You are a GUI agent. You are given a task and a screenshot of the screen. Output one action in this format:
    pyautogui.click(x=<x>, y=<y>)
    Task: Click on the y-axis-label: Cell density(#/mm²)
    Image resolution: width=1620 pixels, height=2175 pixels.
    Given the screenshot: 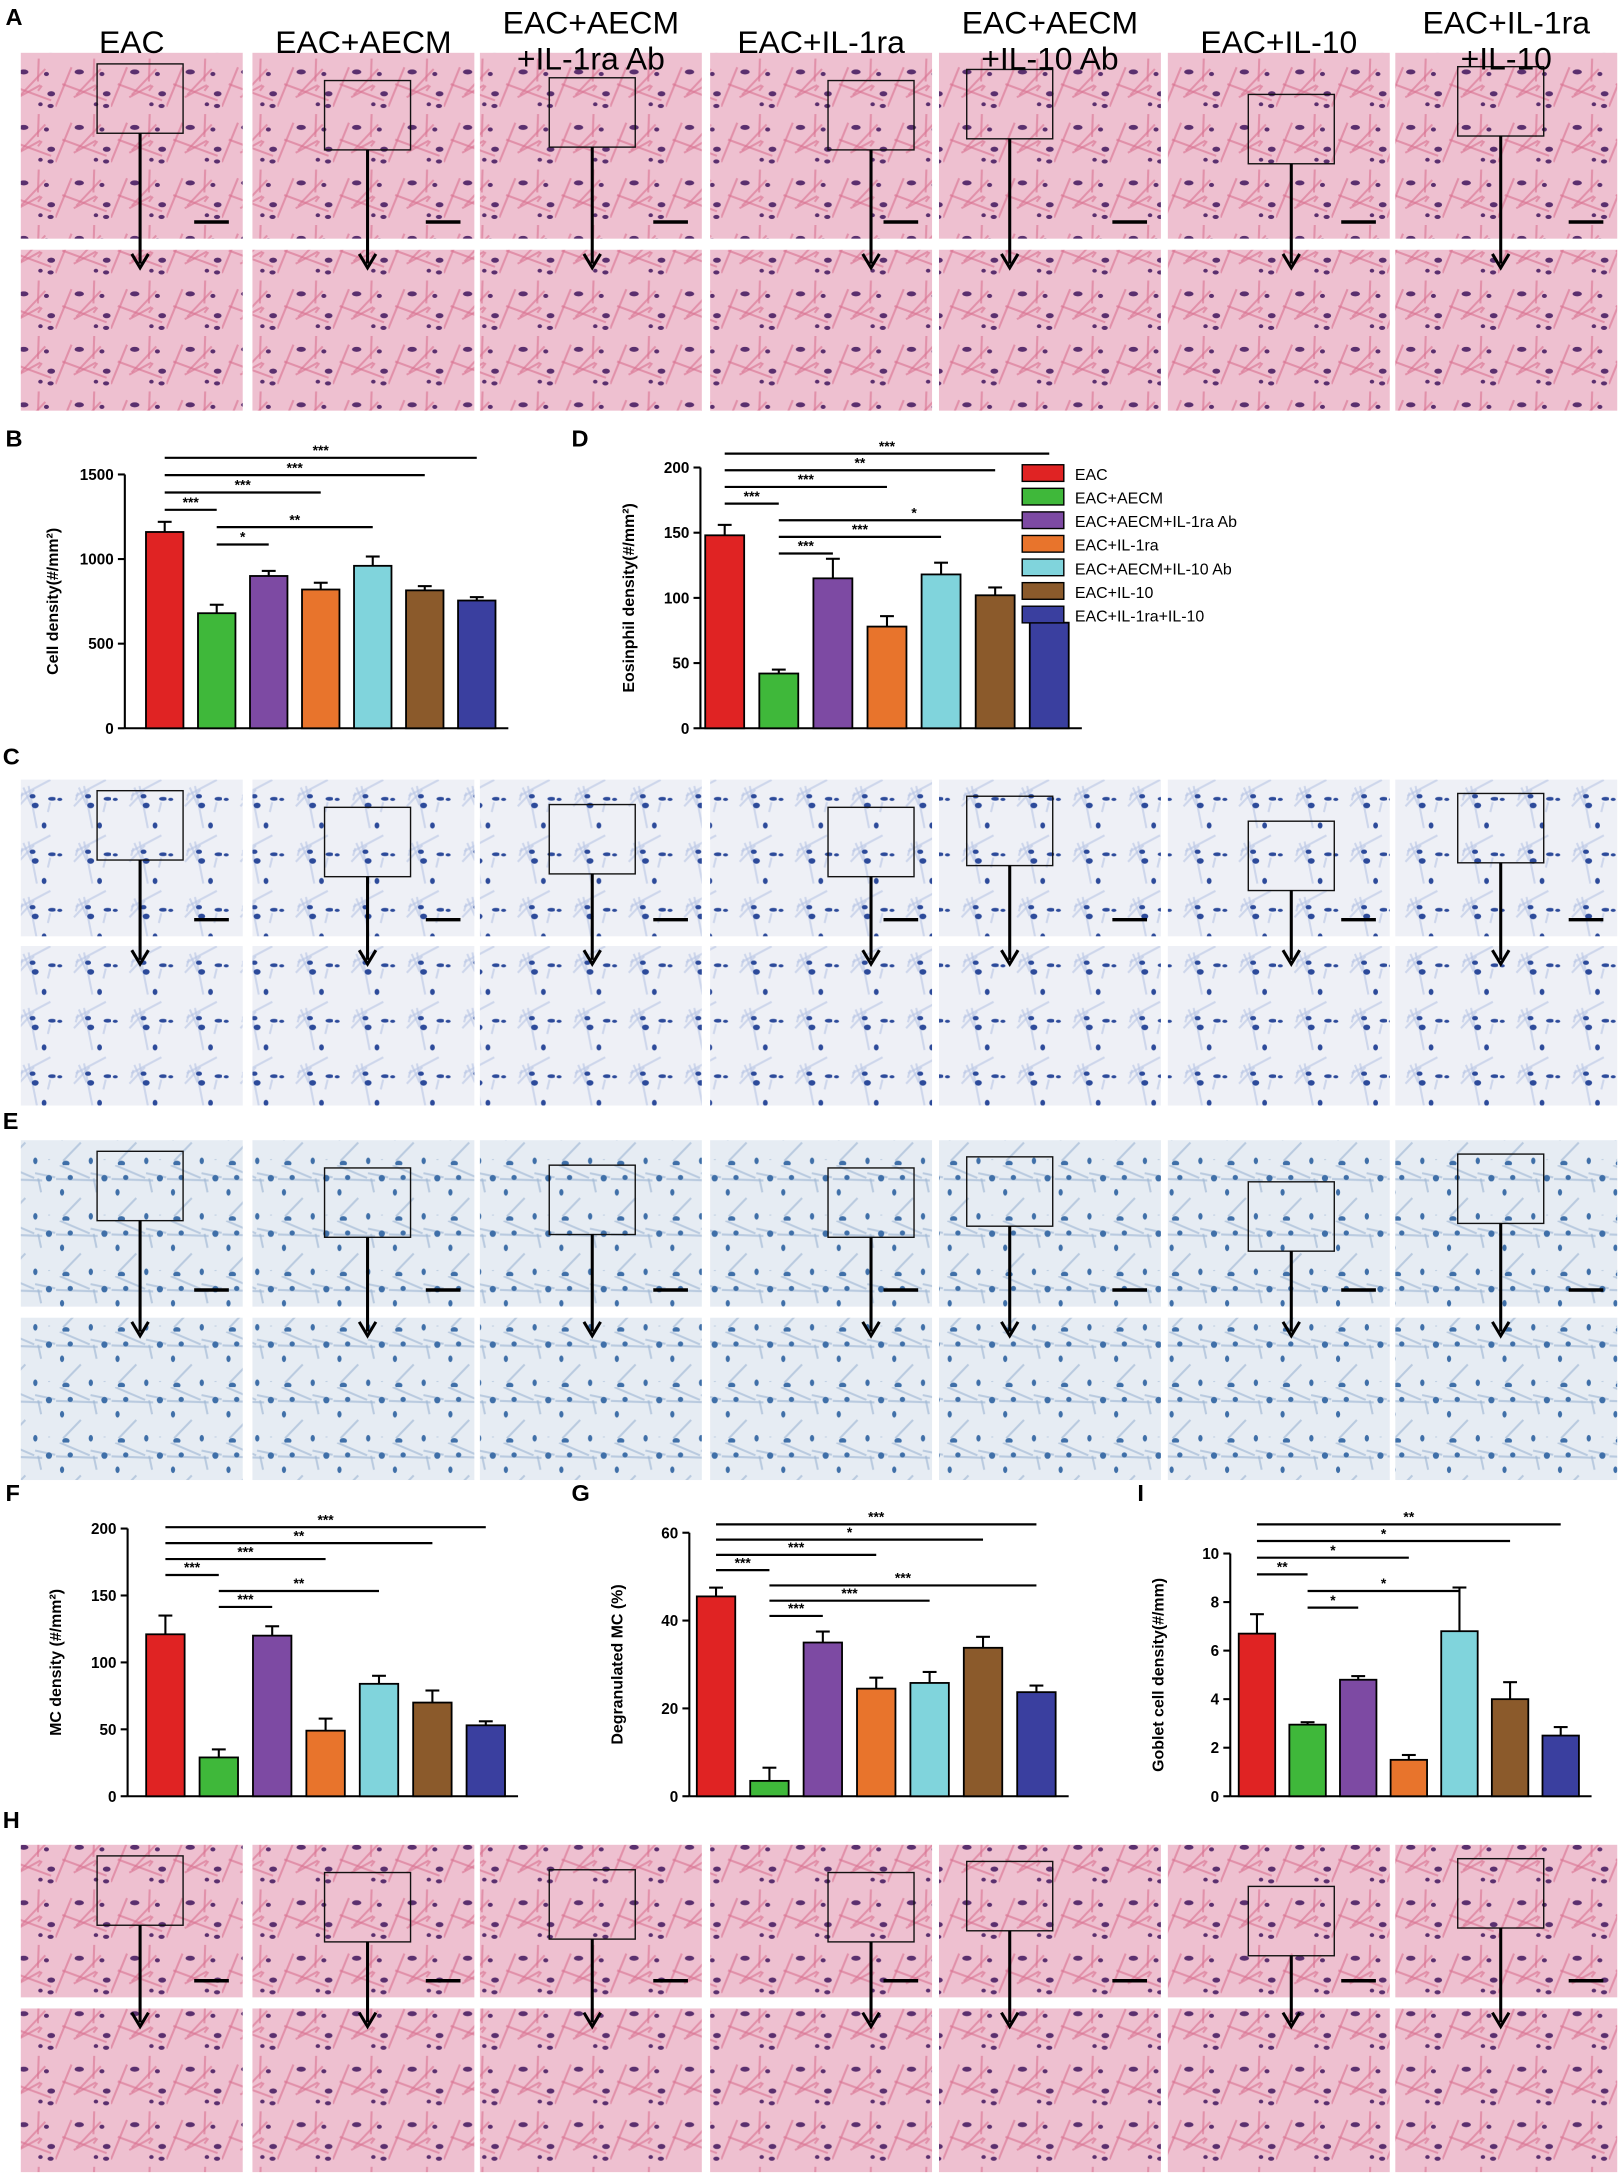 What is the action you would take?
    pyautogui.click(x=53, y=601)
    